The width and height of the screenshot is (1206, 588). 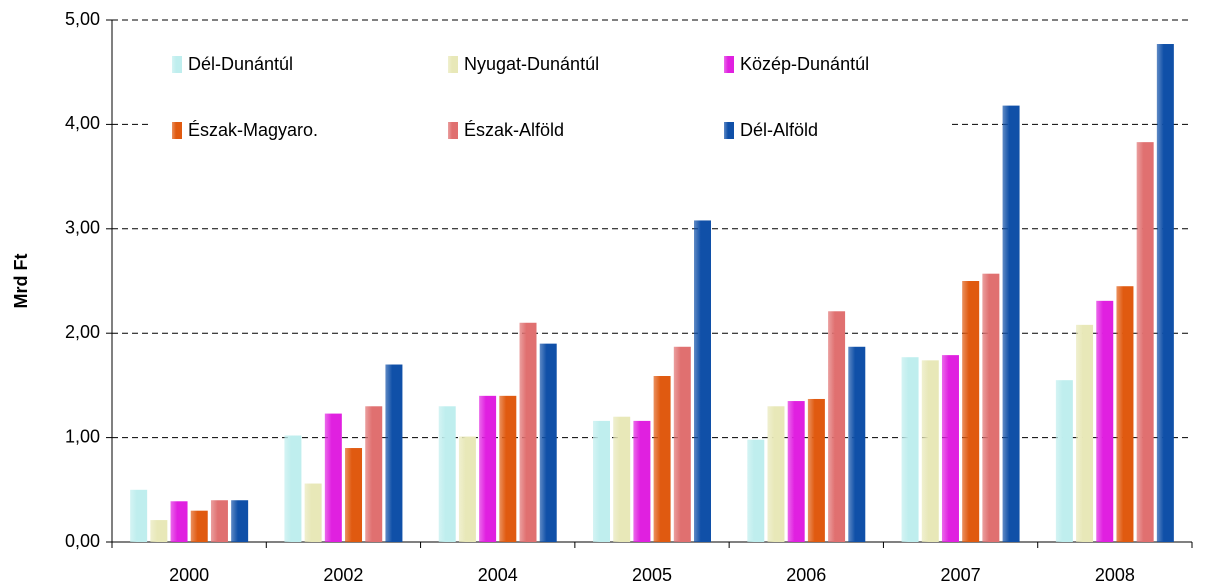 What do you see at coordinates (240, 64) in the screenshot?
I see `legend-label: Dél-Dunántúl` at bounding box center [240, 64].